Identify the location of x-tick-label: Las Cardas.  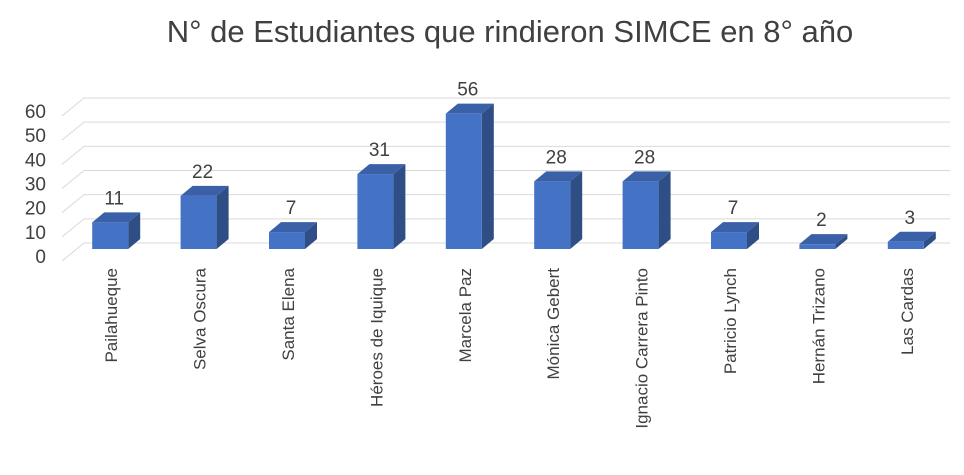
(907, 311).